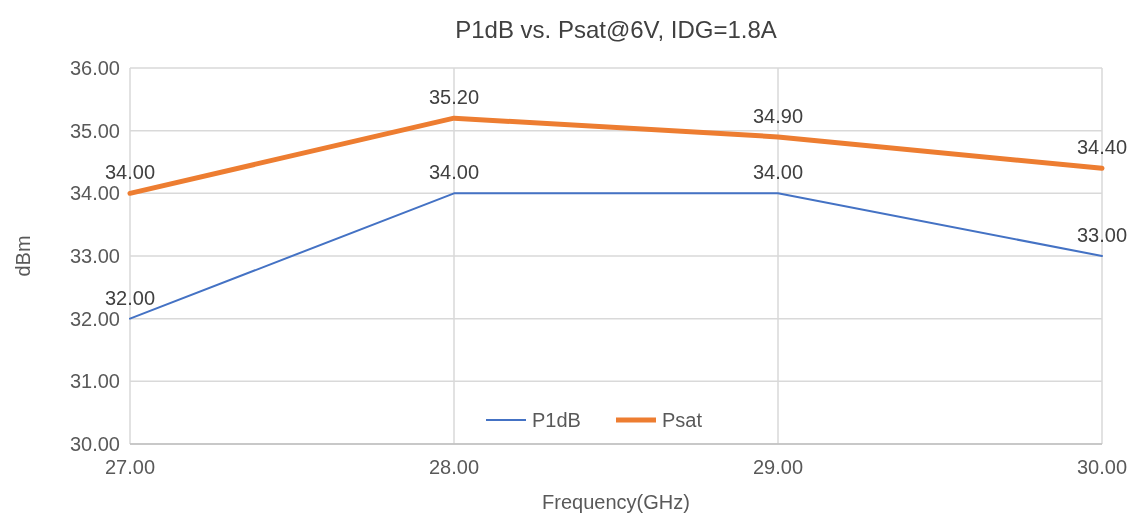 Image resolution: width=1138 pixels, height=517 pixels. Describe the element at coordinates (454, 467) in the screenshot. I see `x-tick-label: 28.00` at that location.